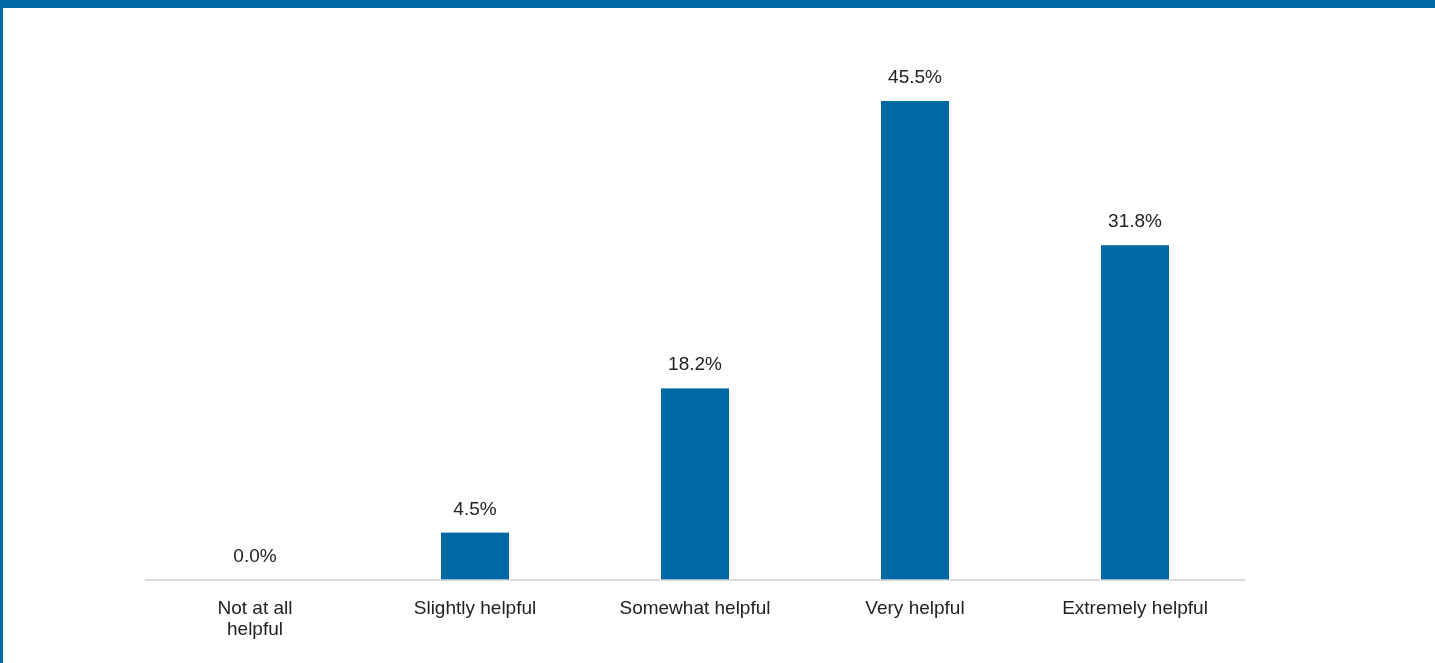 Image resolution: width=1435 pixels, height=663 pixels. What do you see at coordinates (915, 607) in the screenshot?
I see `x-tick-label: Very helpful` at bounding box center [915, 607].